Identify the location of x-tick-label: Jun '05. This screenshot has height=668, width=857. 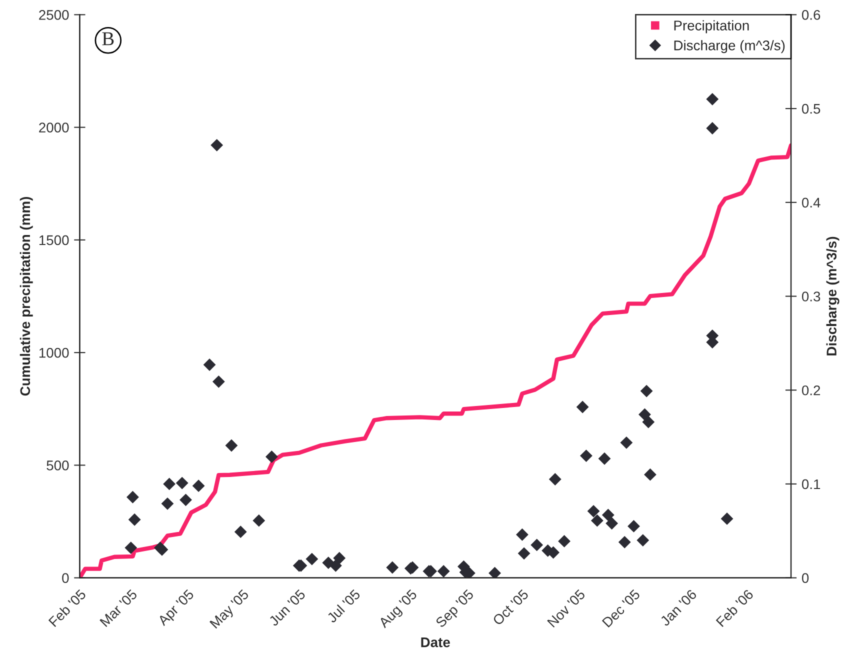
(287, 607).